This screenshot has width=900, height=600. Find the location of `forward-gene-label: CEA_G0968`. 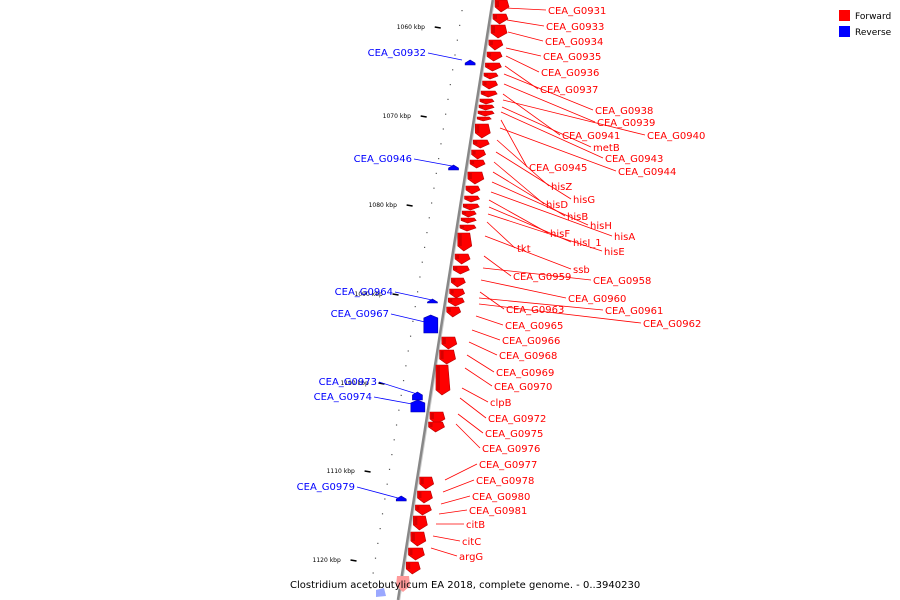

forward-gene-label: CEA_G0968 is located at coordinates (528, 356).